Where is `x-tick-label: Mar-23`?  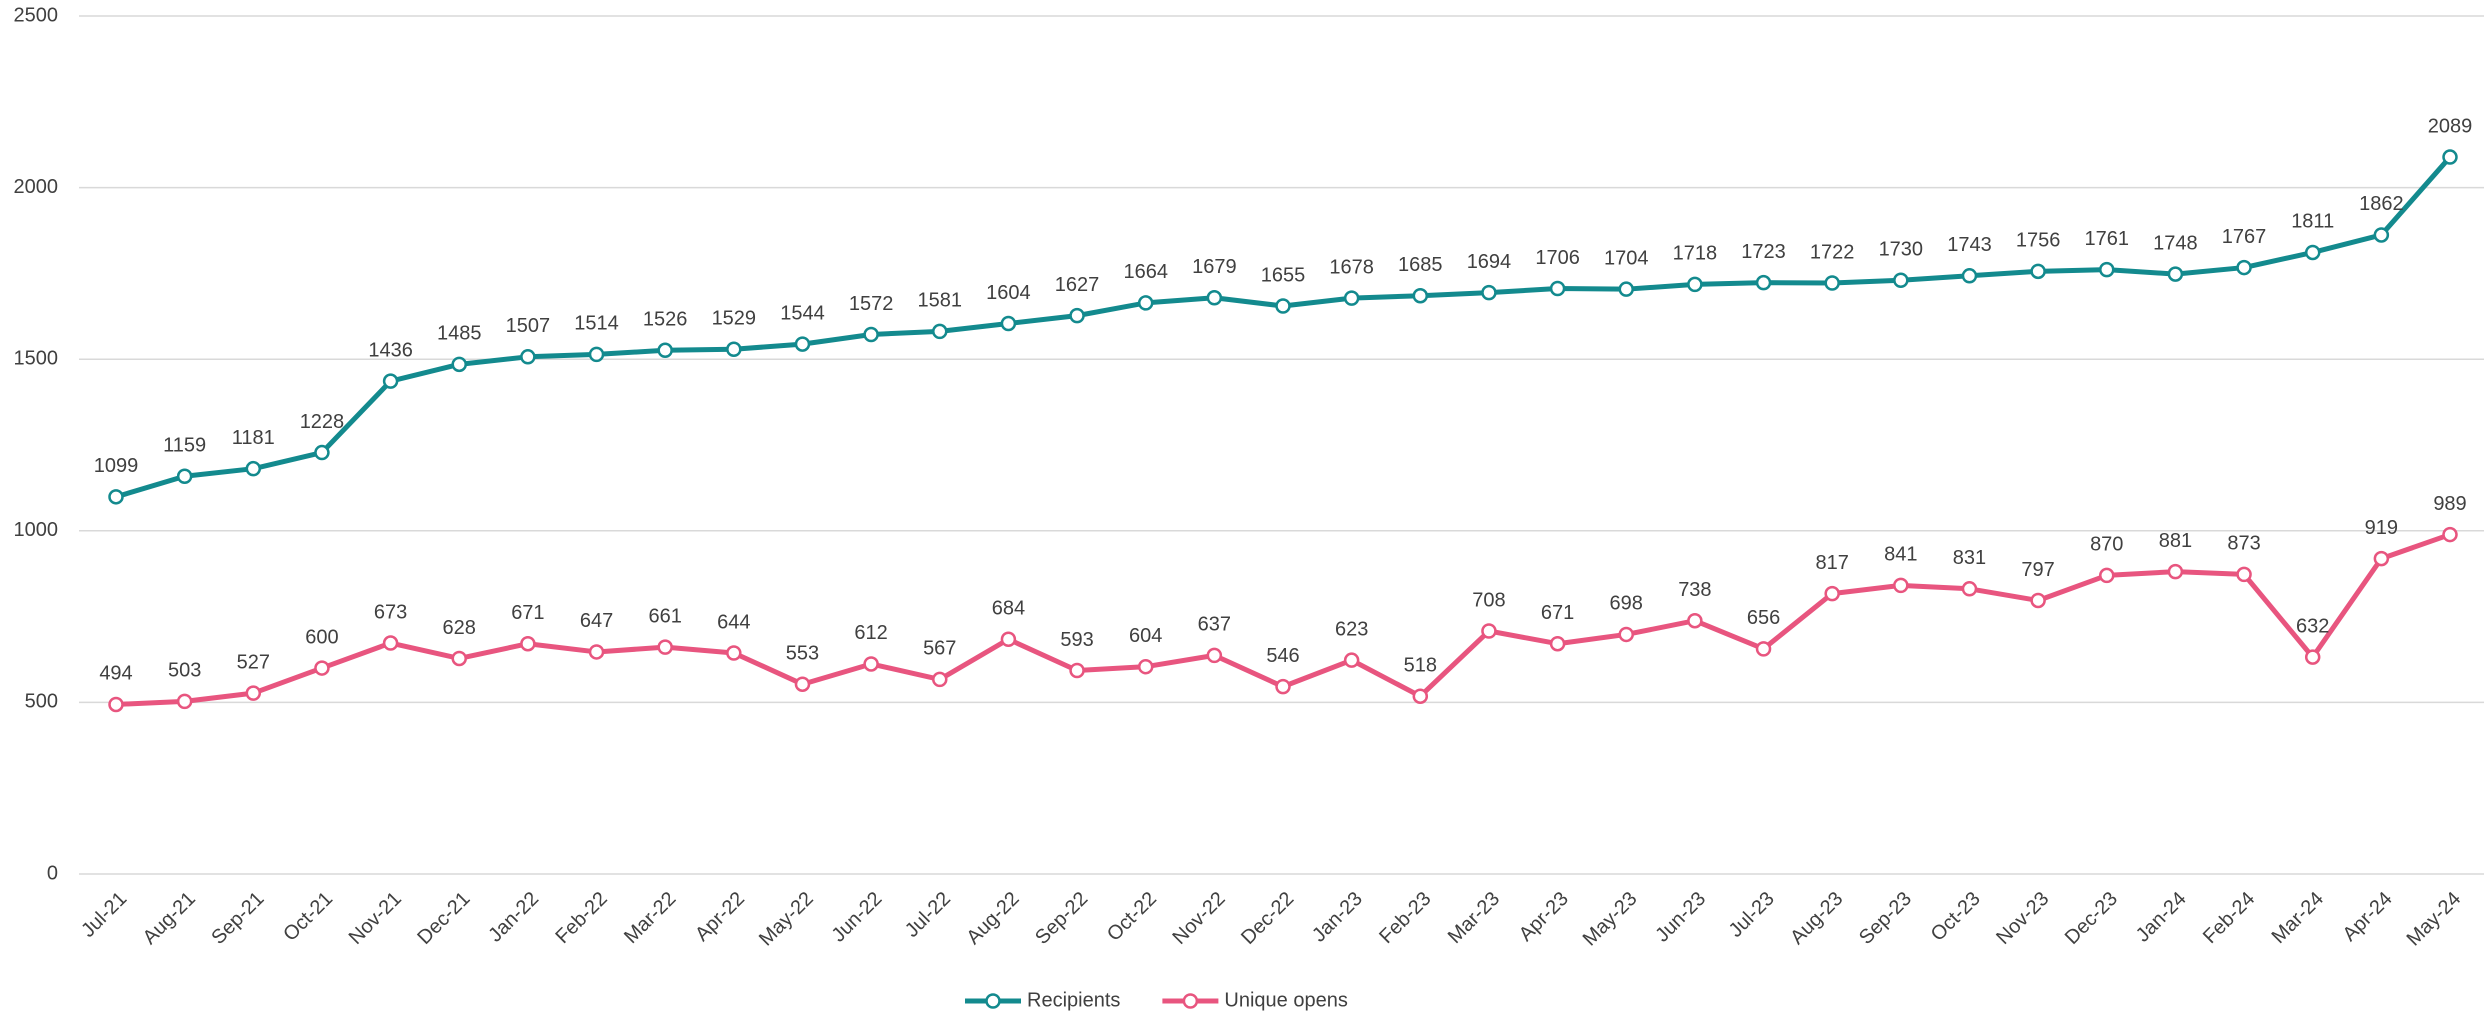
x-tick-label: Mar-23 is located at coordinates (1474, 918).